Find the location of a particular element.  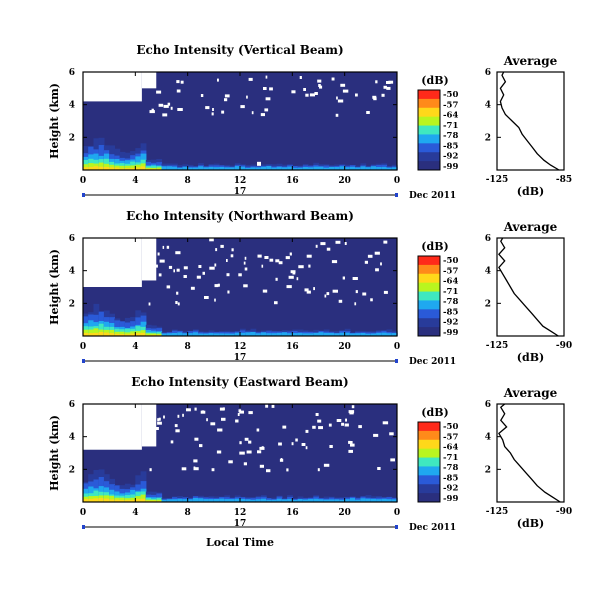

y-tick-label: 2 is located at coordinates (72, 138).